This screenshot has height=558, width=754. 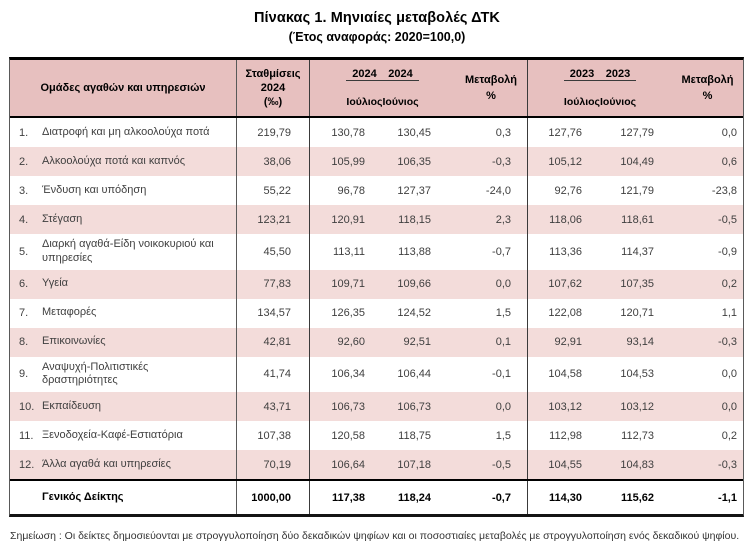 What do you see at coordinates (414, 190) in the screenshot?
I see `index-2024-jun-value: 127,37` at bounding box center [414, 190].